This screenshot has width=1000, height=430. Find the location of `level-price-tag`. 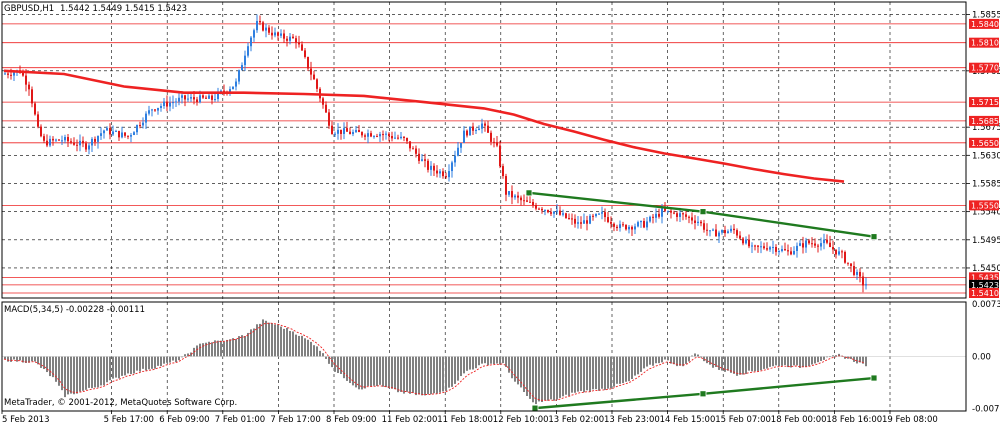

level-price-tag is located at coordinates (984, 277).